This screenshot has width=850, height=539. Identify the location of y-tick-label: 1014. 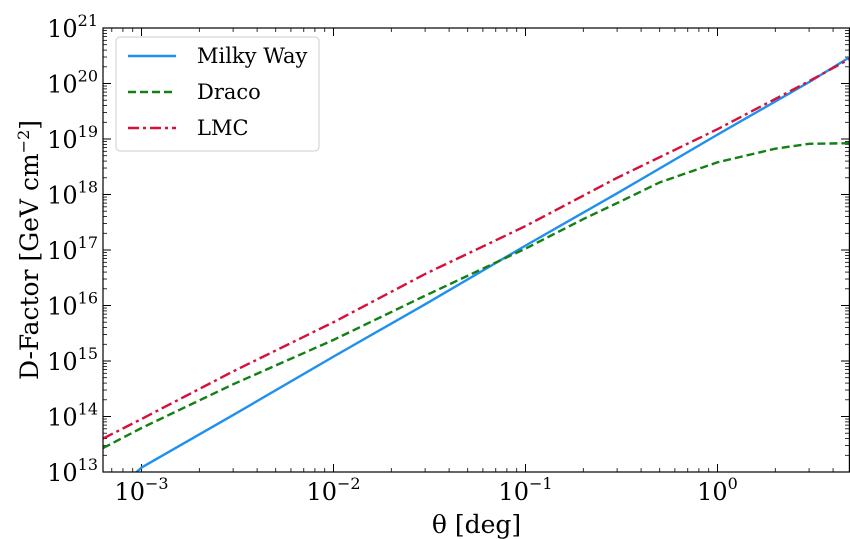
(72, 416).